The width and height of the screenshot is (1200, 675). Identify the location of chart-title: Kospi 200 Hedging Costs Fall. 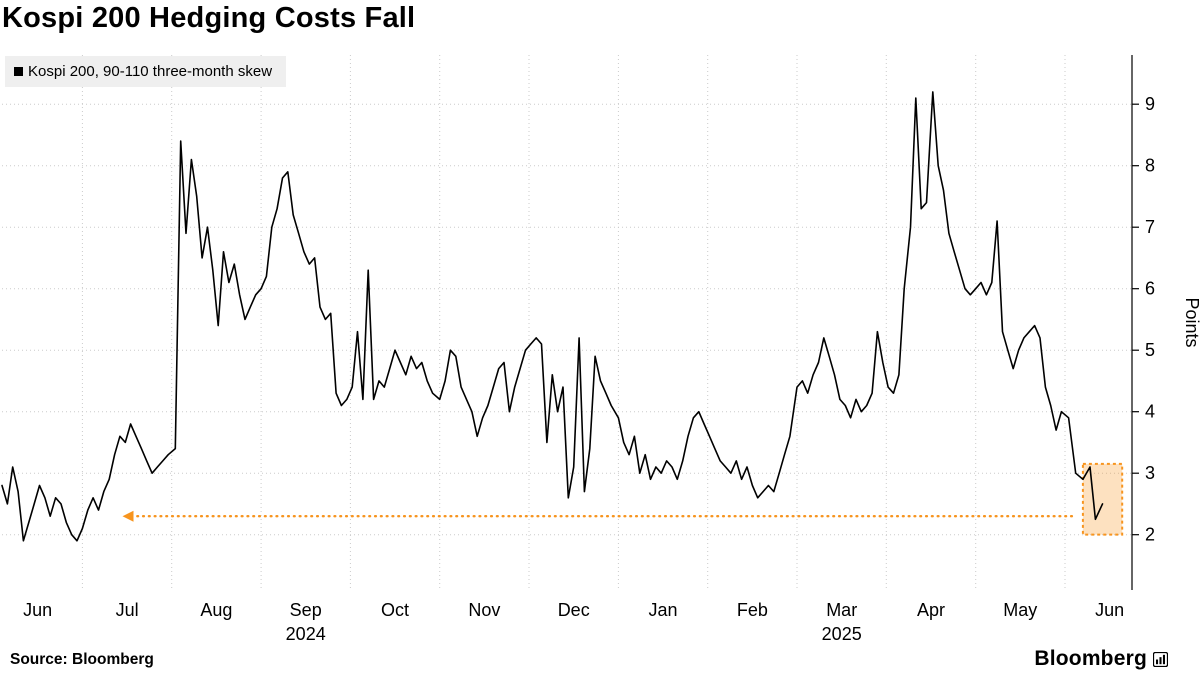
(209, 18).